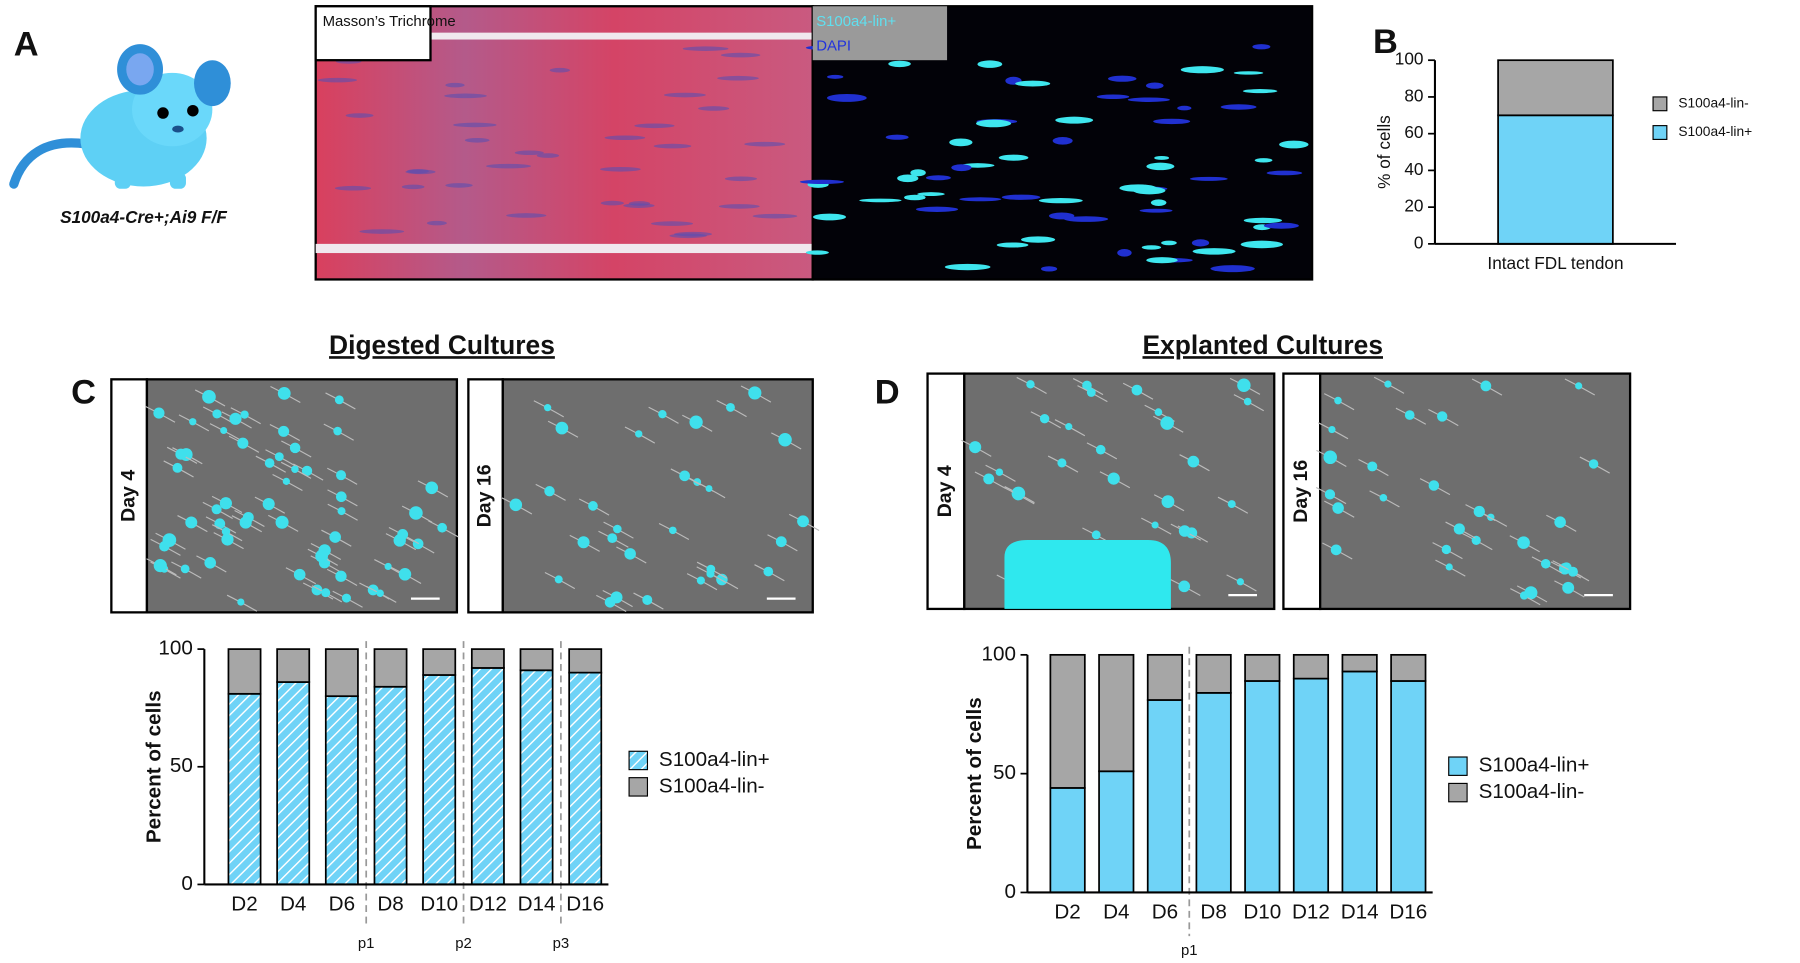 The height and width of the screenshot is (963, 1800). I want to click on x-tick-label: D14, so click(537, 904).